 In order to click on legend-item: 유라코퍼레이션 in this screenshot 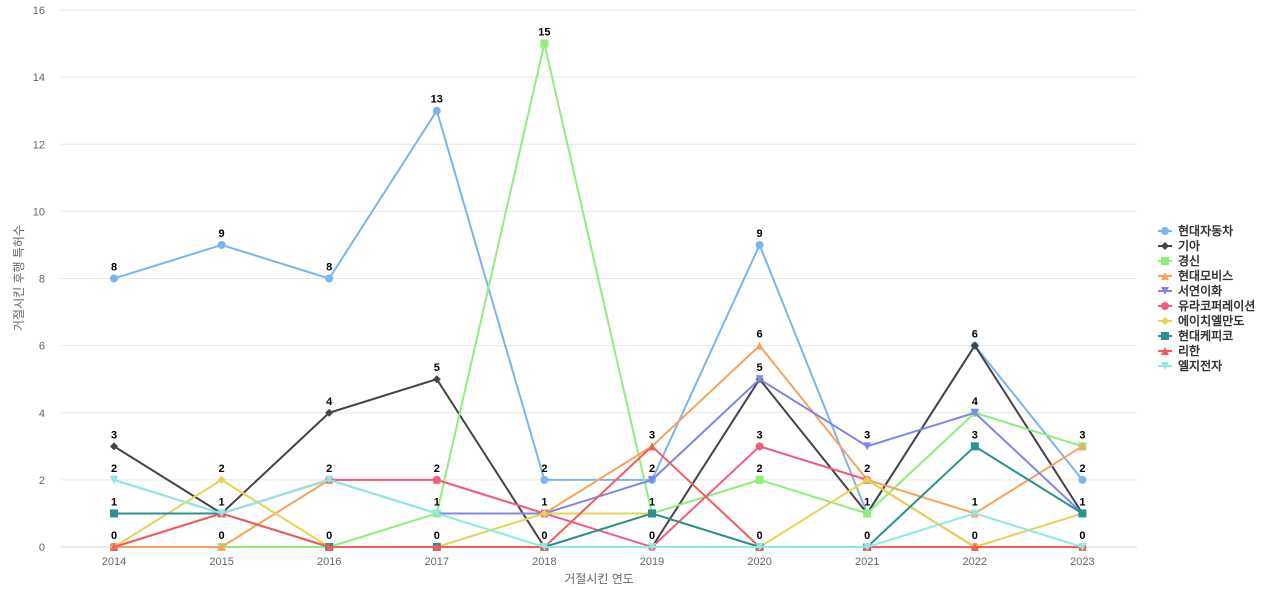, I will do `click(1206, 305)`.